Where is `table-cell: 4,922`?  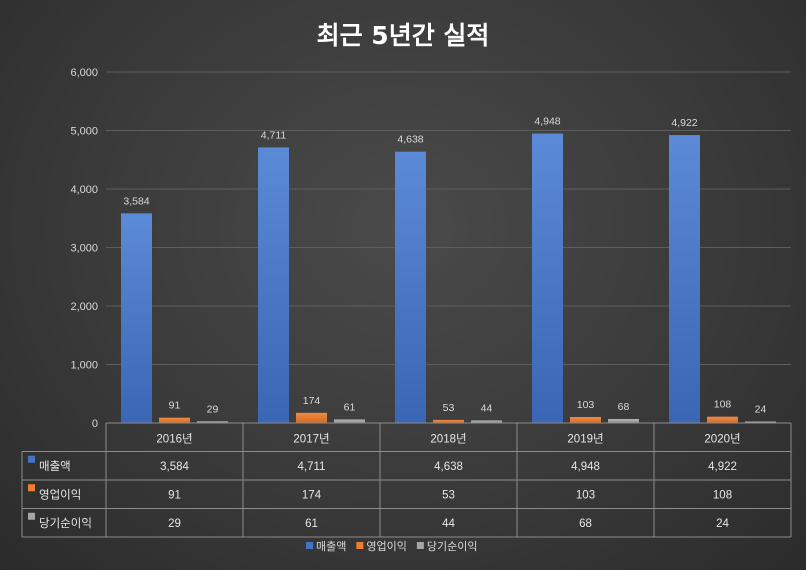
table-cell: 4,922 is located at coordinates (722, 467).